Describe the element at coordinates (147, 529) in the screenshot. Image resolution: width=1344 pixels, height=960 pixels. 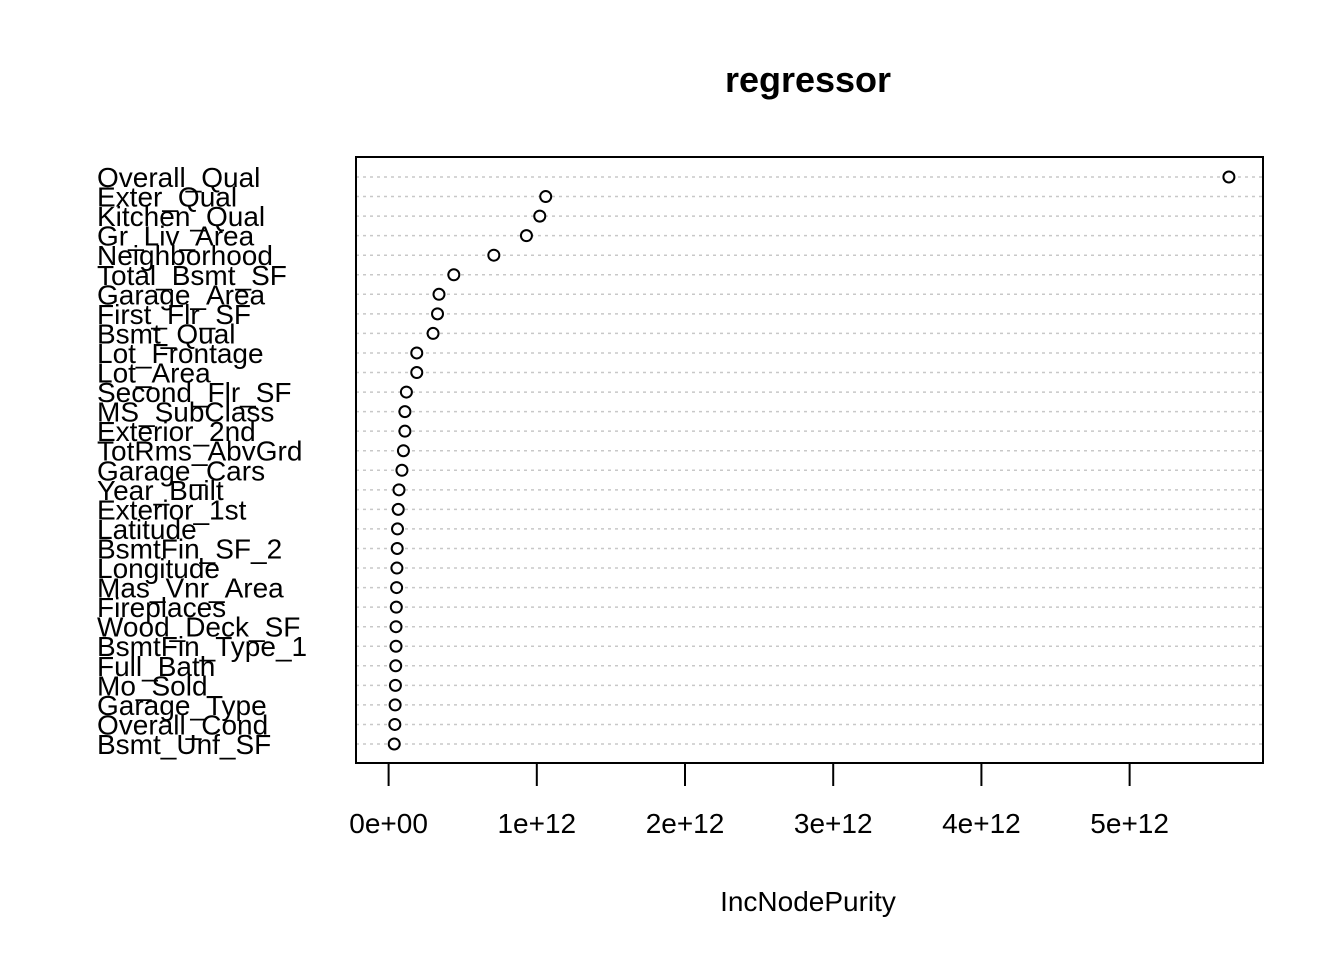
I see `category-label: Latitude` at that location.